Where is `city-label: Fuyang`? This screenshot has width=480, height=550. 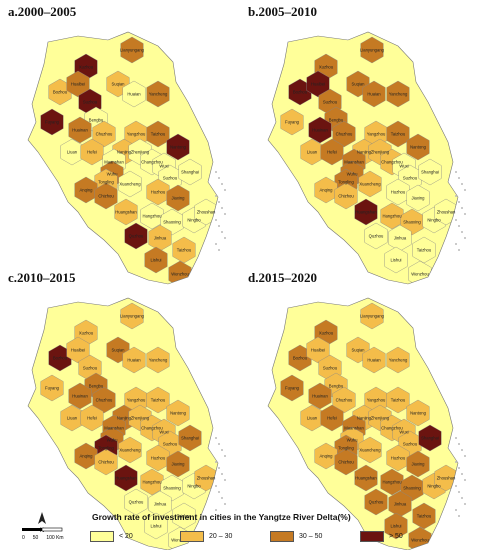
city-label: Fuyang is located at coordinates (292, 388).